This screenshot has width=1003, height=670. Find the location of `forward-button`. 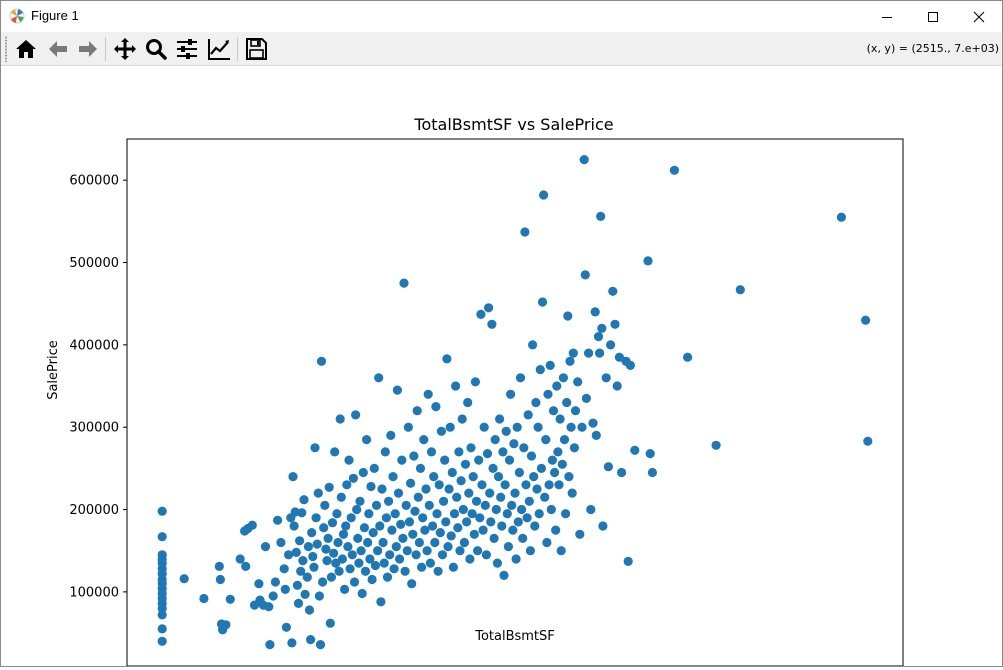

forward-button is located at coordinates (88, 49).